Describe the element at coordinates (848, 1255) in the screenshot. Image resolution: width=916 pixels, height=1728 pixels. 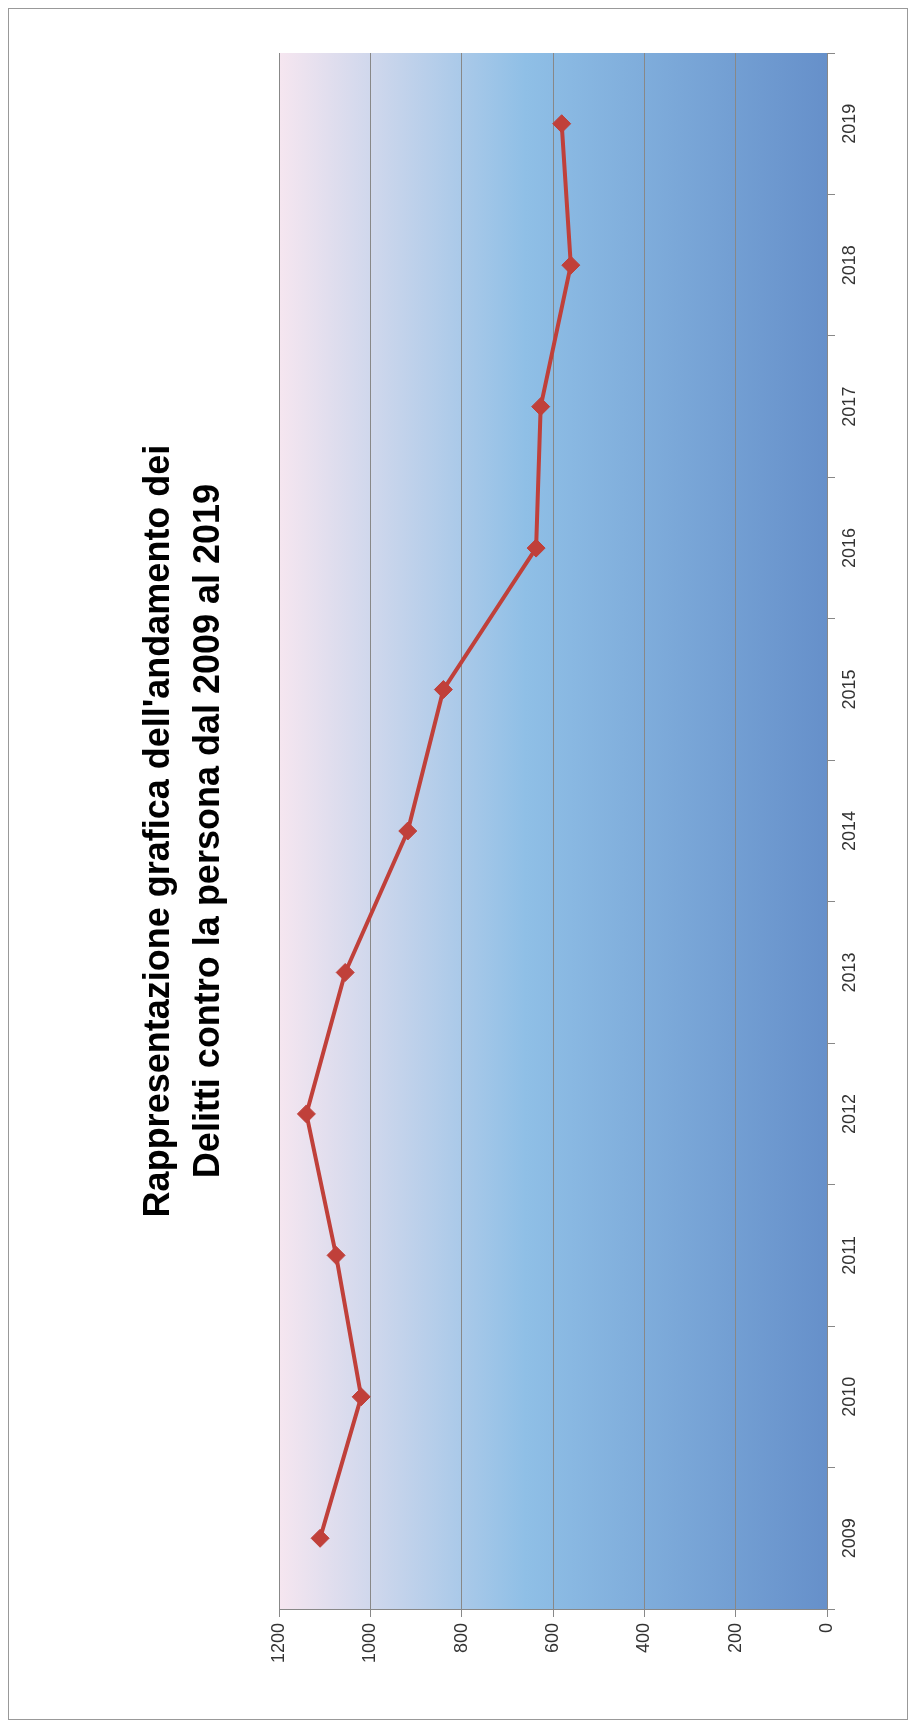
I see `y-tick-label: 2011` at that location.